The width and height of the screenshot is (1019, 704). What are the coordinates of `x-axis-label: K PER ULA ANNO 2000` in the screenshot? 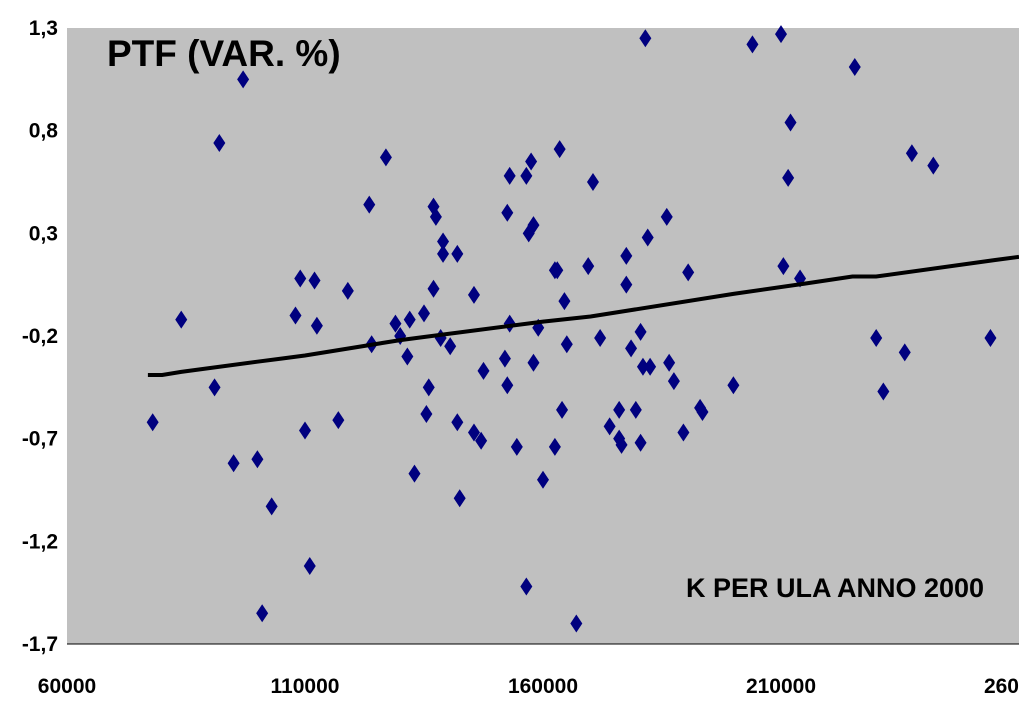 It's located at (835, 588).